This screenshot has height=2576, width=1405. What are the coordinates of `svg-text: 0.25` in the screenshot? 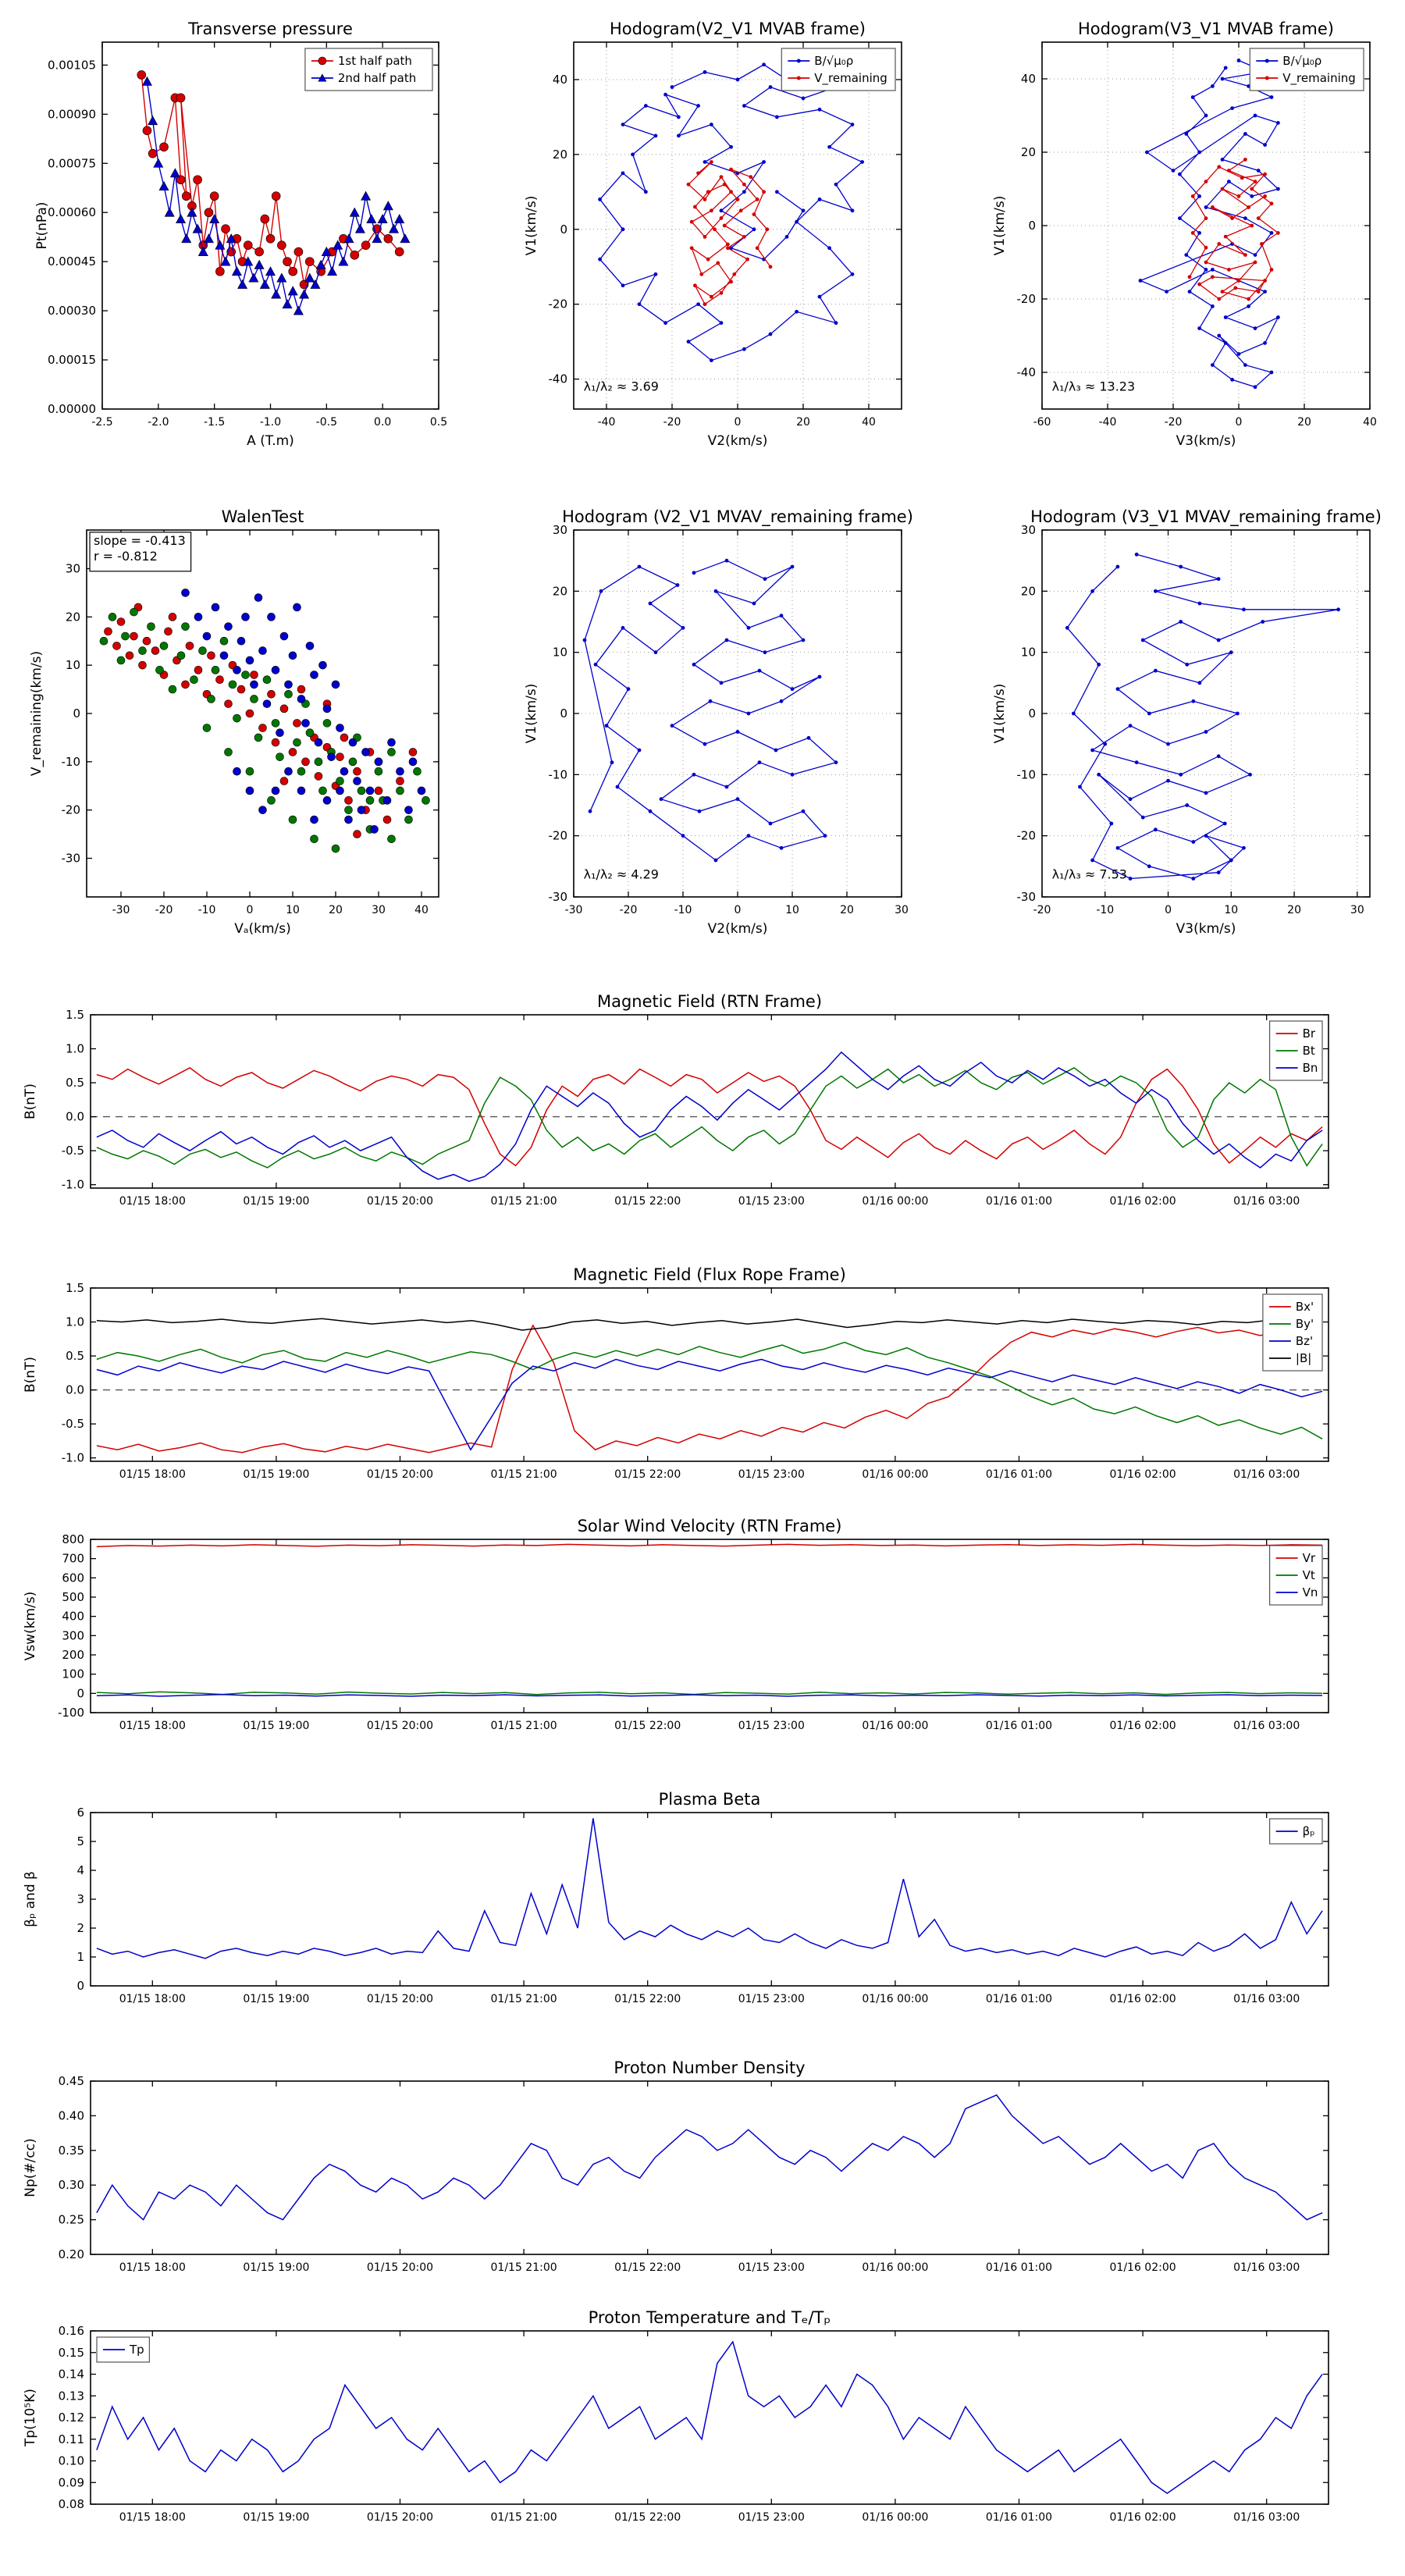 It's located at (72, 2220).